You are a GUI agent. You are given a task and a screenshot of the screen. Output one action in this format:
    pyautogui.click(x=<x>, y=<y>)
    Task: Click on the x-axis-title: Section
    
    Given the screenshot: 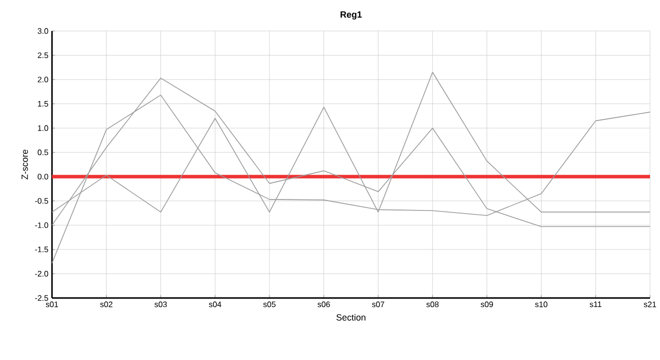 What is the action you would take?
    pyautogui.click(x=351, y=317)
    